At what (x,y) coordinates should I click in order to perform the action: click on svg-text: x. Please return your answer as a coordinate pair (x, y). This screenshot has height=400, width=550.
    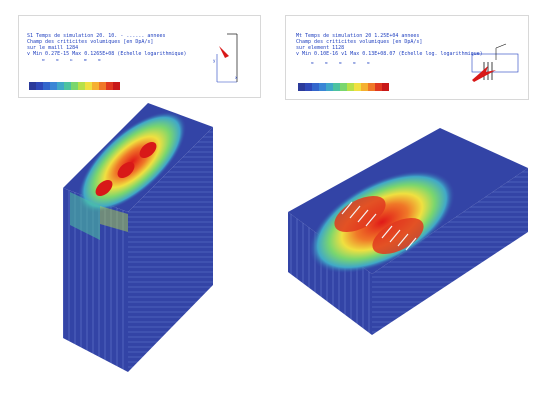
    Looking at the image, I should click on (236, 77).